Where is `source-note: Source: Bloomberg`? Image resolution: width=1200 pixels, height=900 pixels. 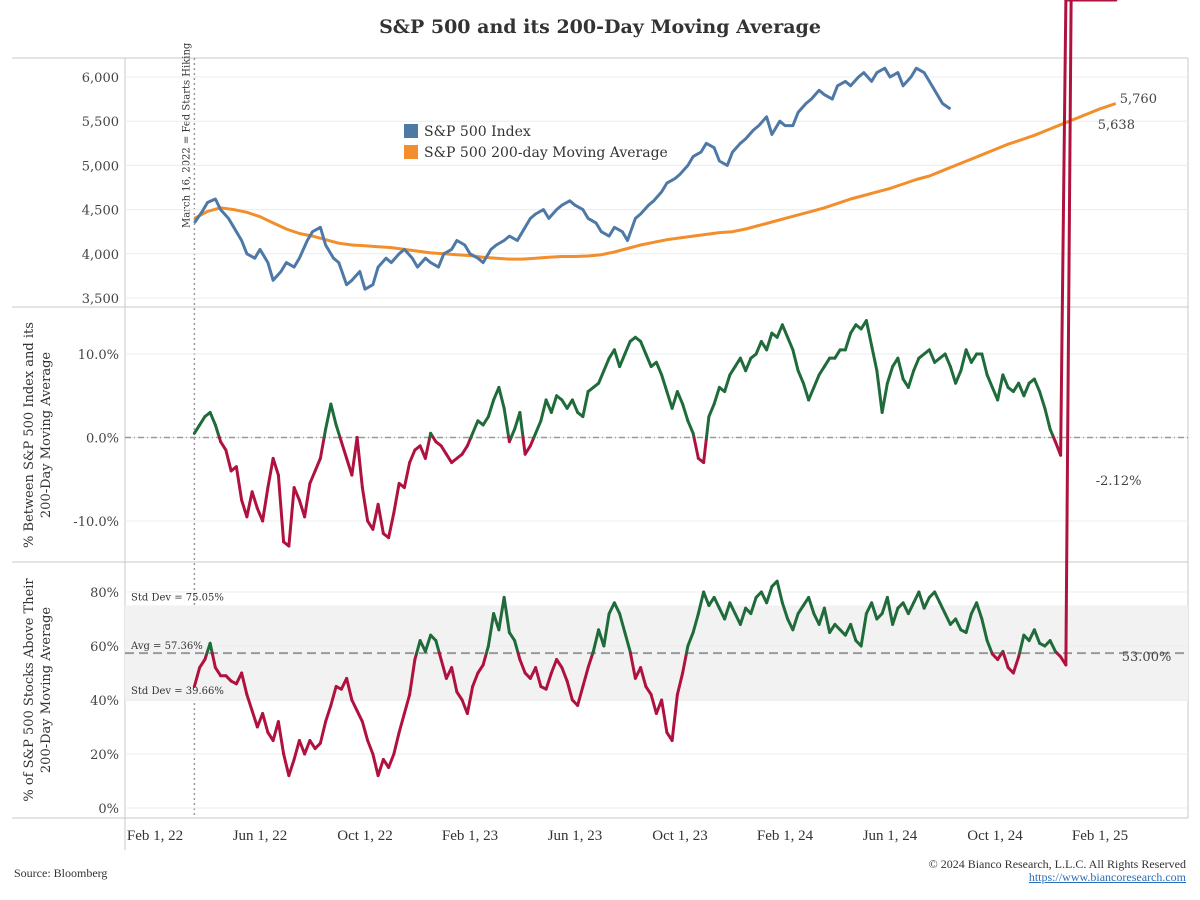 source-note: Source: Bloomberg is located at coordinates (61, 873).